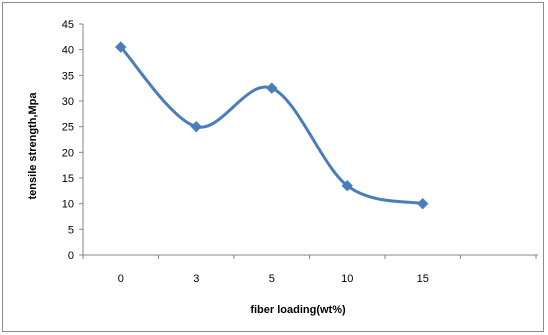  What do you see at coordinates (71, 230) in the screenshot?
I see `y-tick-label: 5` at bounding box center [71, 230].